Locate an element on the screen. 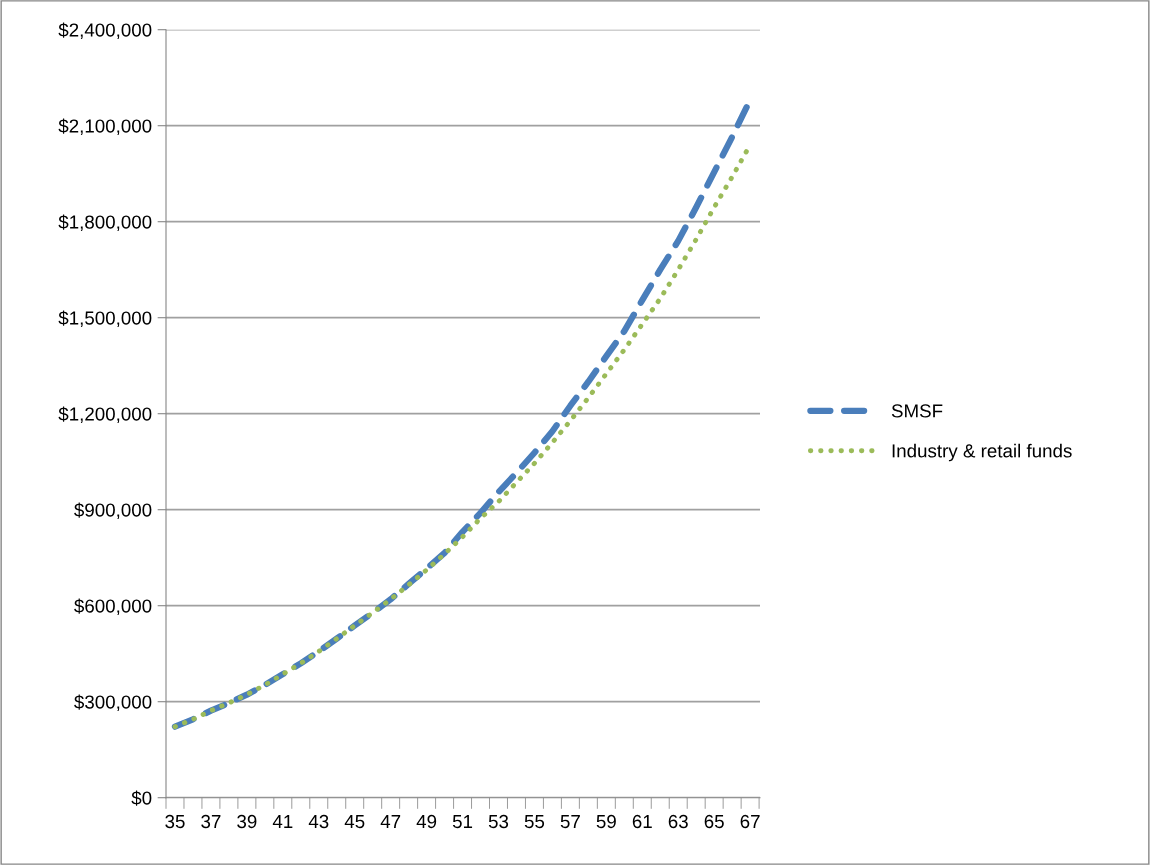 This screenshot has height=865, width=1150. x-tick-label: 59 is located at coordinates (606, 821).